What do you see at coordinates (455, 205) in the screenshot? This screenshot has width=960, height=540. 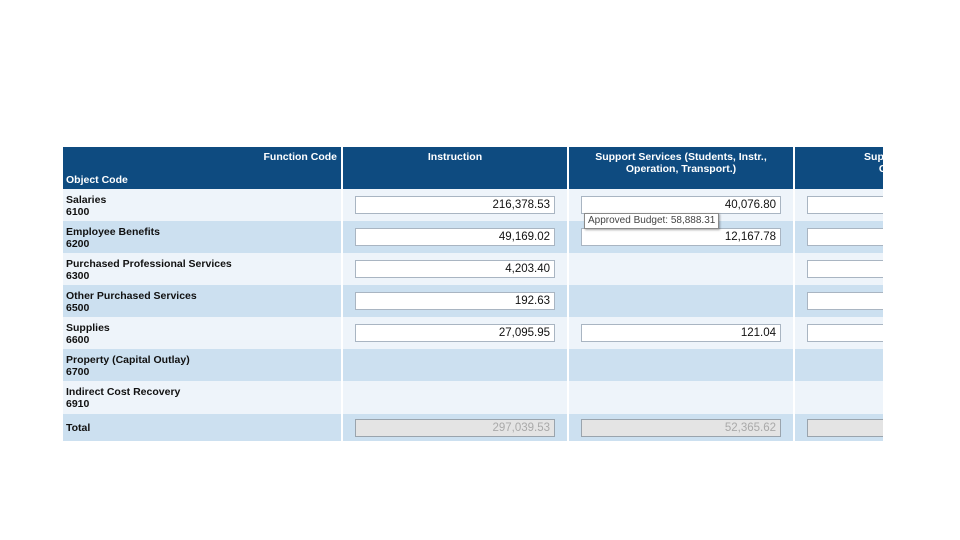 I see `amount-input: 216,378.53` at bounding box center [455, 205].